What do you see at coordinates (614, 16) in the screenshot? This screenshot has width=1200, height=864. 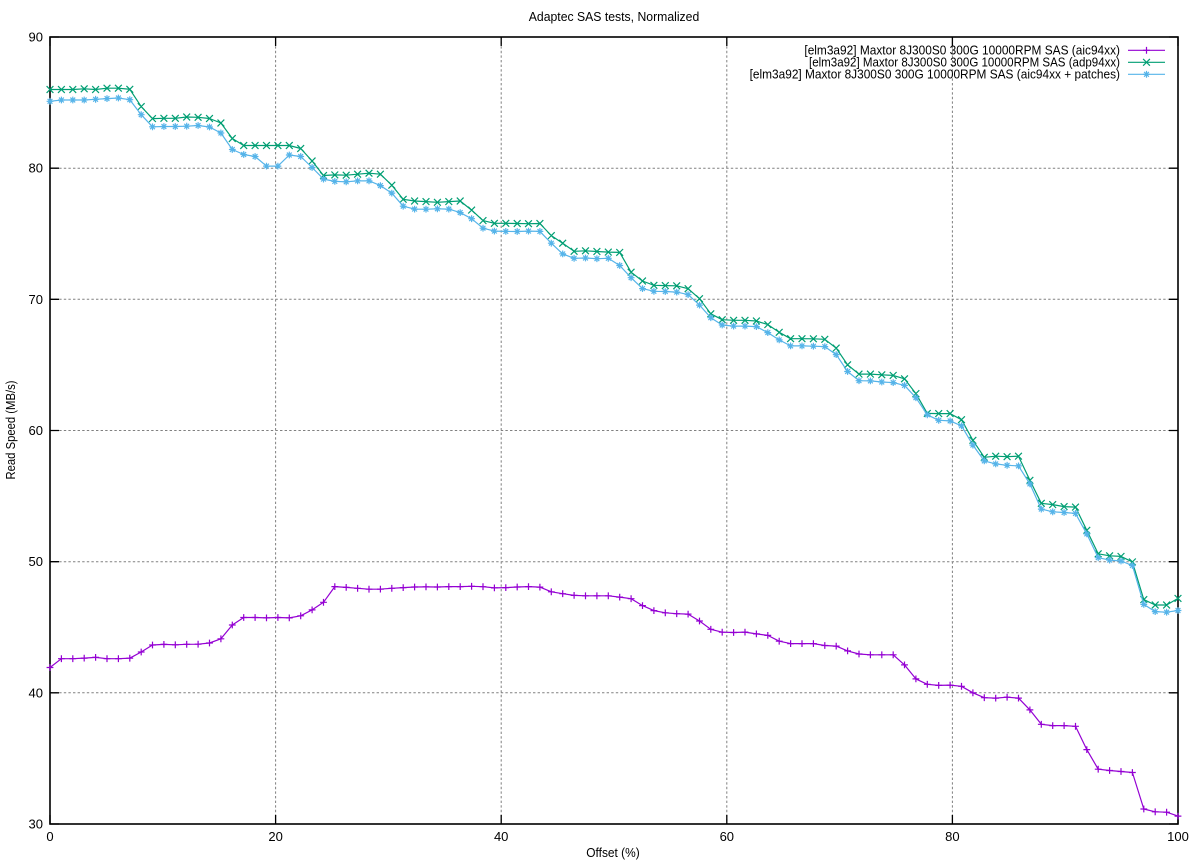 I see `svg-text: Adaptec SAS tests, Normalized` at bounding box center [614, 16].